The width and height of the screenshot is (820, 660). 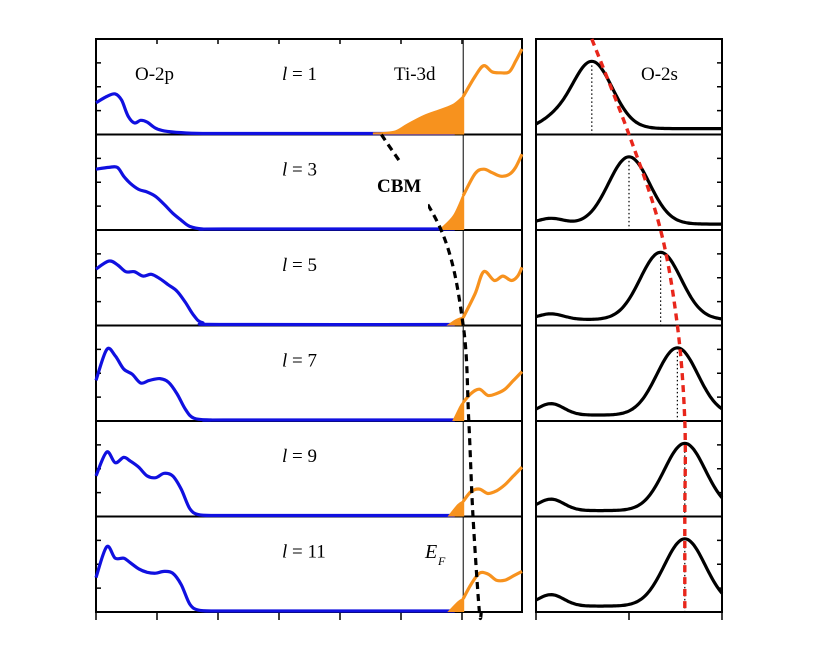 What do you see at coordinates (441, 561) in the screenshot?
I see `ef-label-sub: F` at bounding box center [441, 561].